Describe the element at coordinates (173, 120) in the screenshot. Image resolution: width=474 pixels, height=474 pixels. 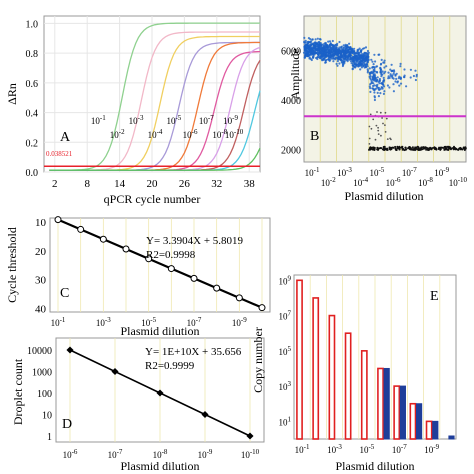
I see `panel-a-series-label: 10-5` at that location.